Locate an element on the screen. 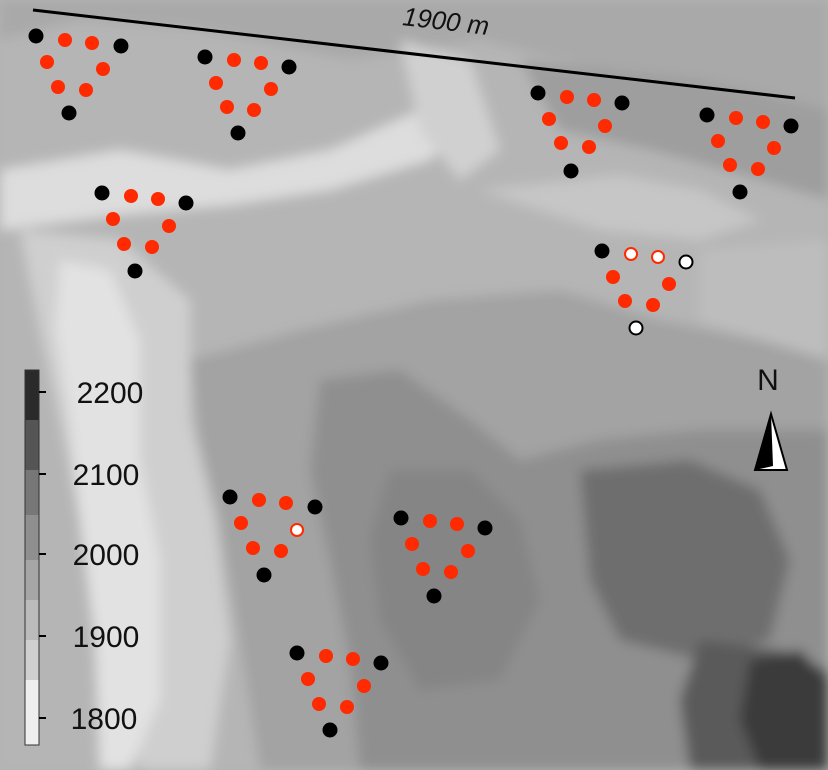 Image resolution: width=828 pixels, height=770 pixels. legend-tick-label: 1900 is located at coordinates (106, 637).